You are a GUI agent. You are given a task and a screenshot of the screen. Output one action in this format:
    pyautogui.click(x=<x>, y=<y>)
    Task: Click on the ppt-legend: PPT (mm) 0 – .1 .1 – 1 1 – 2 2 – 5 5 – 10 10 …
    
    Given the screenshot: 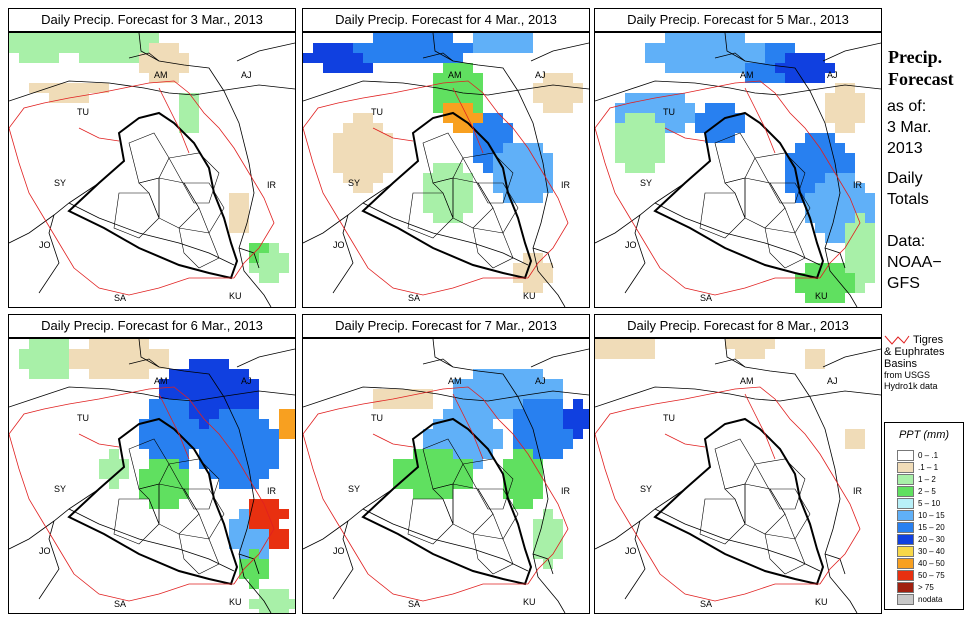 What is the action you would take?
    pyautogui.click(x=924, y=516)
    